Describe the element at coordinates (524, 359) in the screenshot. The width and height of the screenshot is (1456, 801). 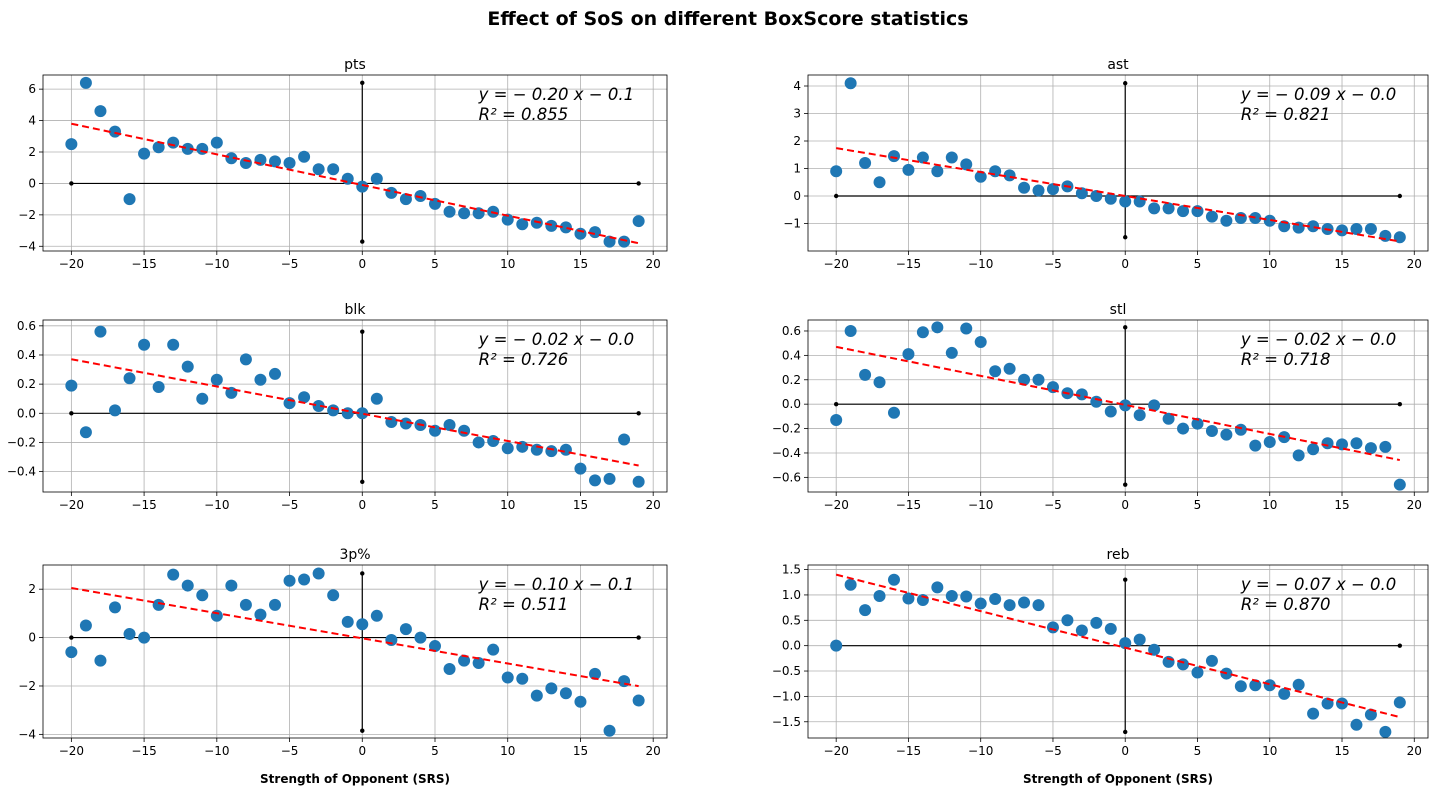
I see `r-squared-label: R² = 0.726` at that location.